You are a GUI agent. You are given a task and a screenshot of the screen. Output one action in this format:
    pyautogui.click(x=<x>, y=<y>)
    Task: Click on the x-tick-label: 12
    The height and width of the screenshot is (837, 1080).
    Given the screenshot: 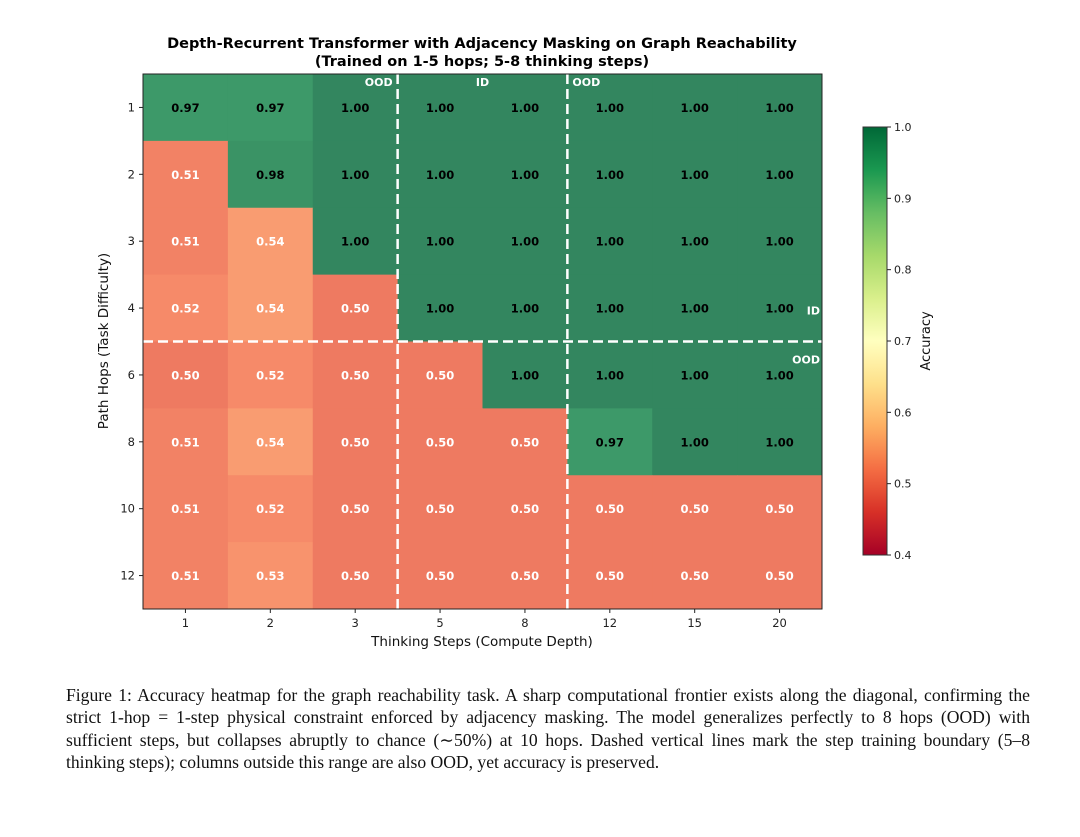 What is the action you would take?
    pyautogui.click(x=609, y=623)
    